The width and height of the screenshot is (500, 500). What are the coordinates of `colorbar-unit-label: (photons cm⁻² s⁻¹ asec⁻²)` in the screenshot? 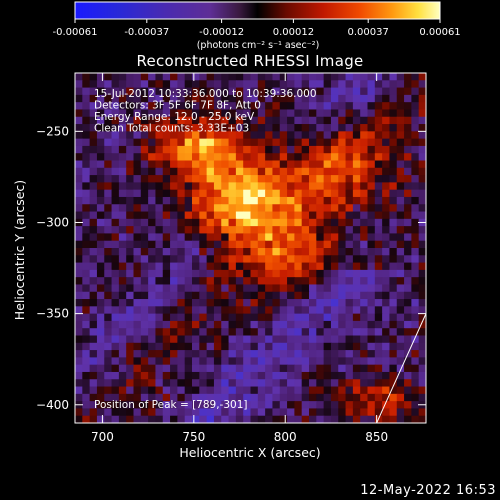 It's located at (258, 45).